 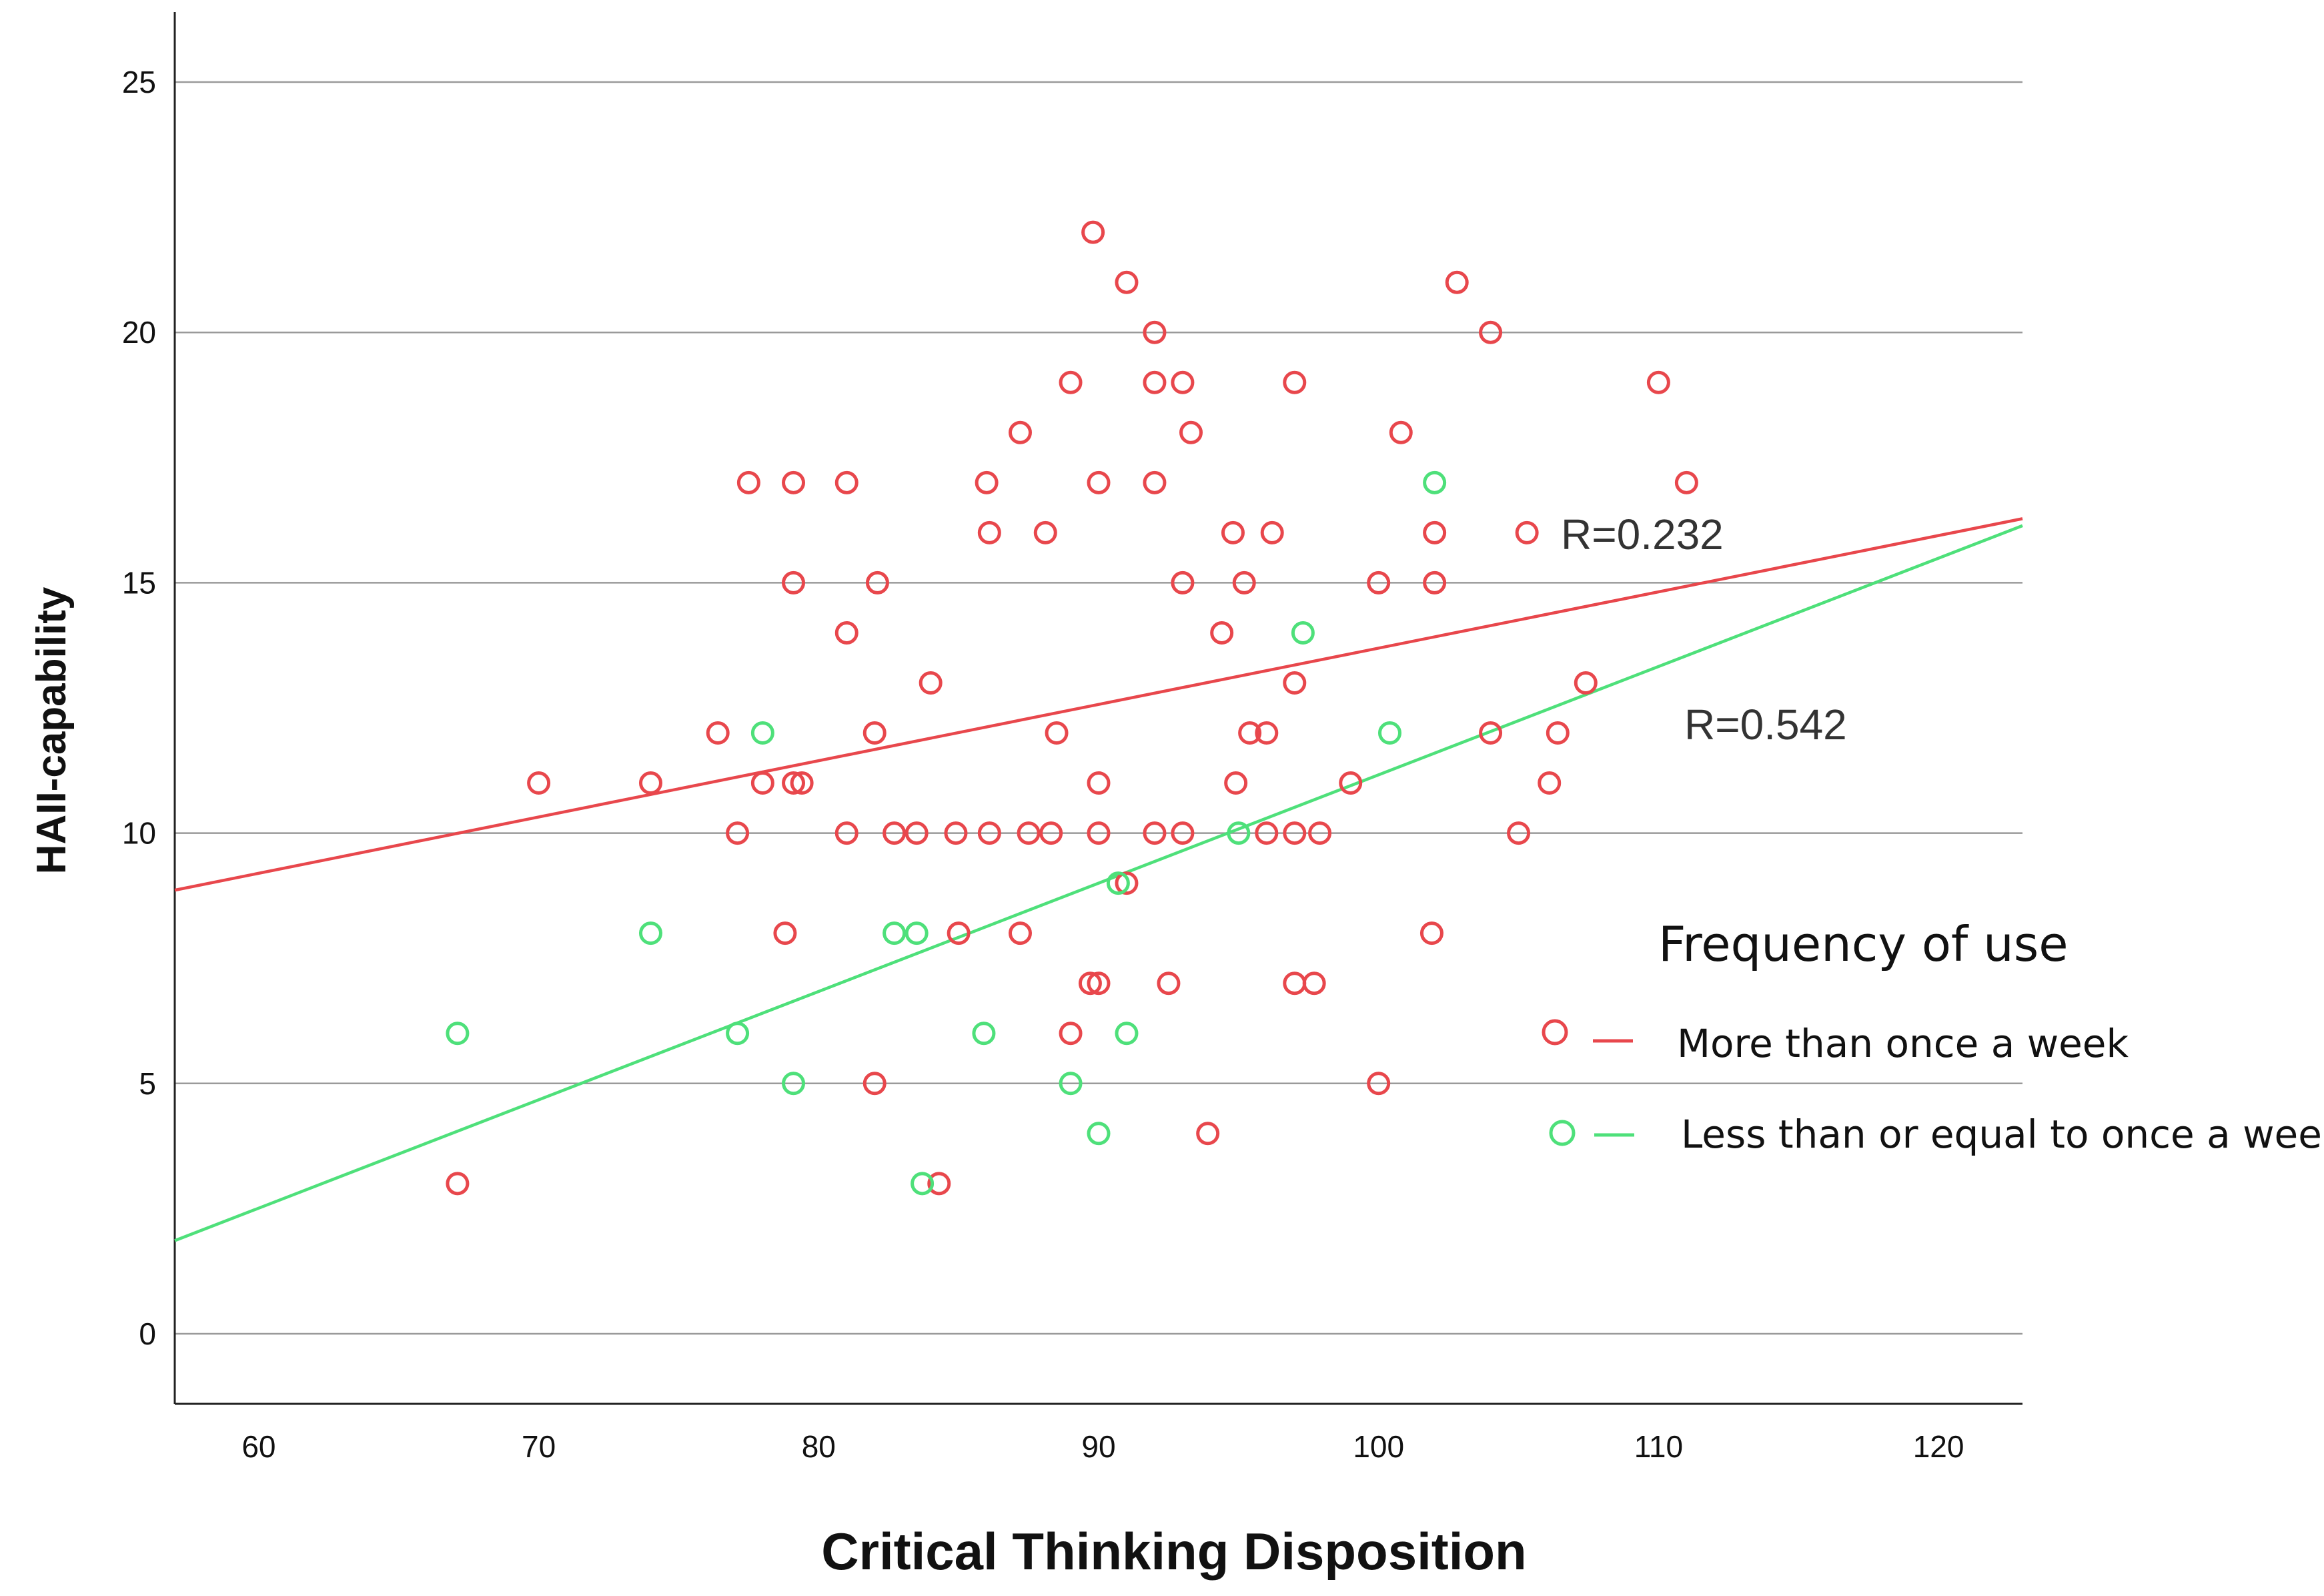 I want to click on y-tick-label: 5, so click(x=147, y=1083).